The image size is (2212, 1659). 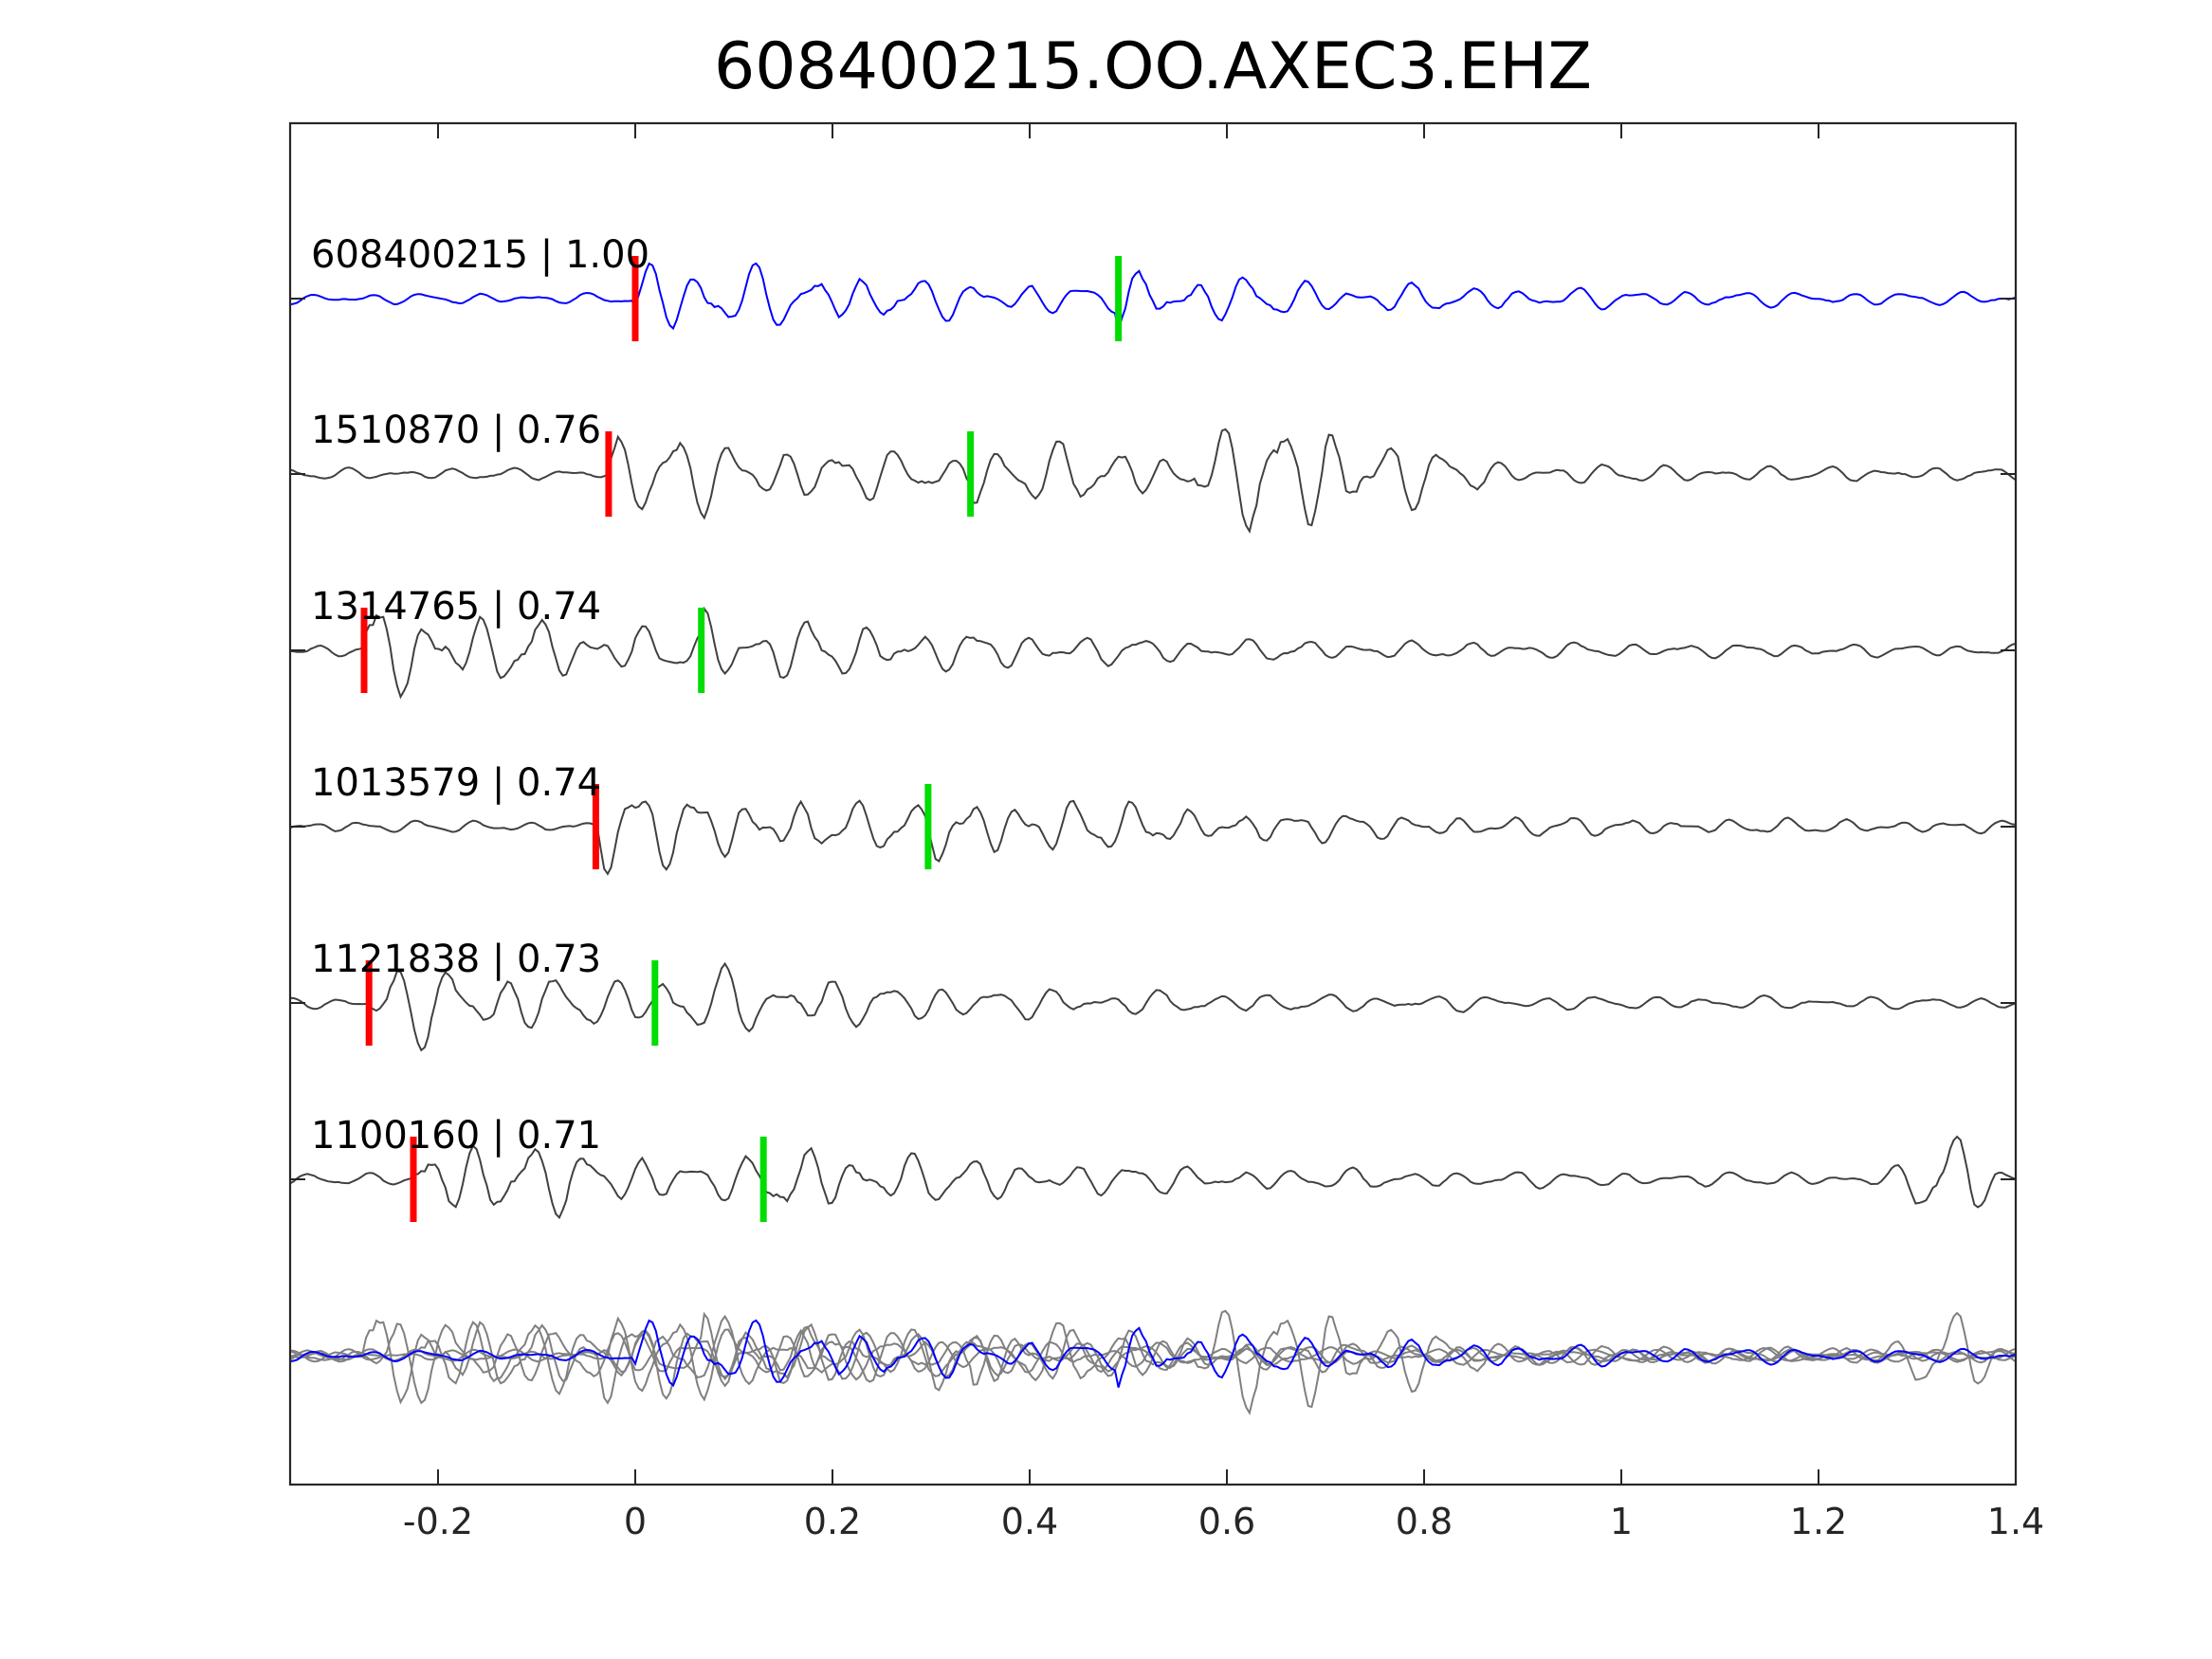 I want to click on x-tick-label: 1.4, so click(x=2015, y=1521).